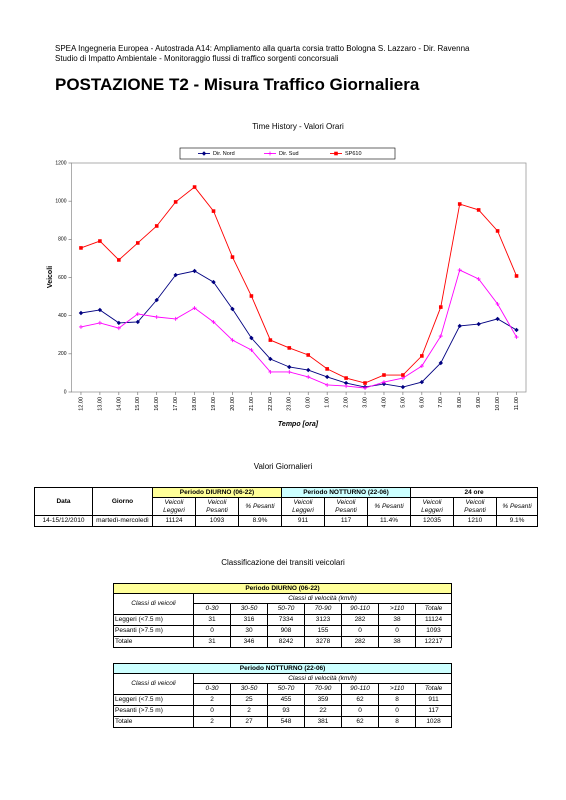 This screenshot has height=800, width=566. Describe the element at coordinates (249, 689) in the screenshot. I see `column-header: 30-50` at that location.